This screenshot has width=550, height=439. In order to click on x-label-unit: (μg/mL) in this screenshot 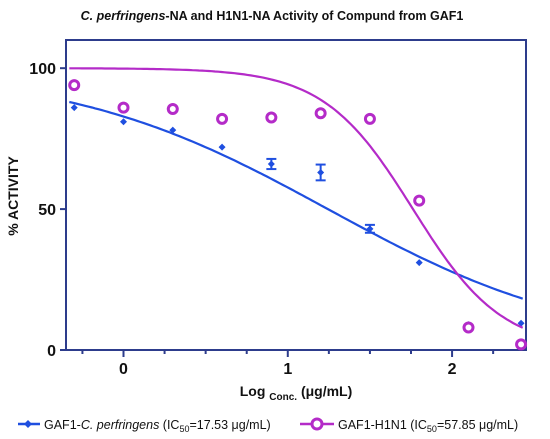, I will do `click(326, 391)`.